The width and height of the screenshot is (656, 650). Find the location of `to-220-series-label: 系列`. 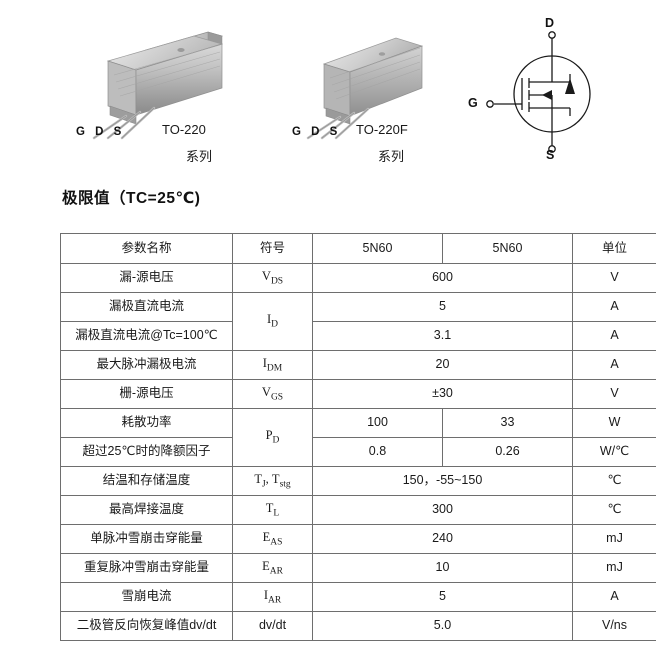

to-220-series-label: 系列 is located at coordinates (199, 156).